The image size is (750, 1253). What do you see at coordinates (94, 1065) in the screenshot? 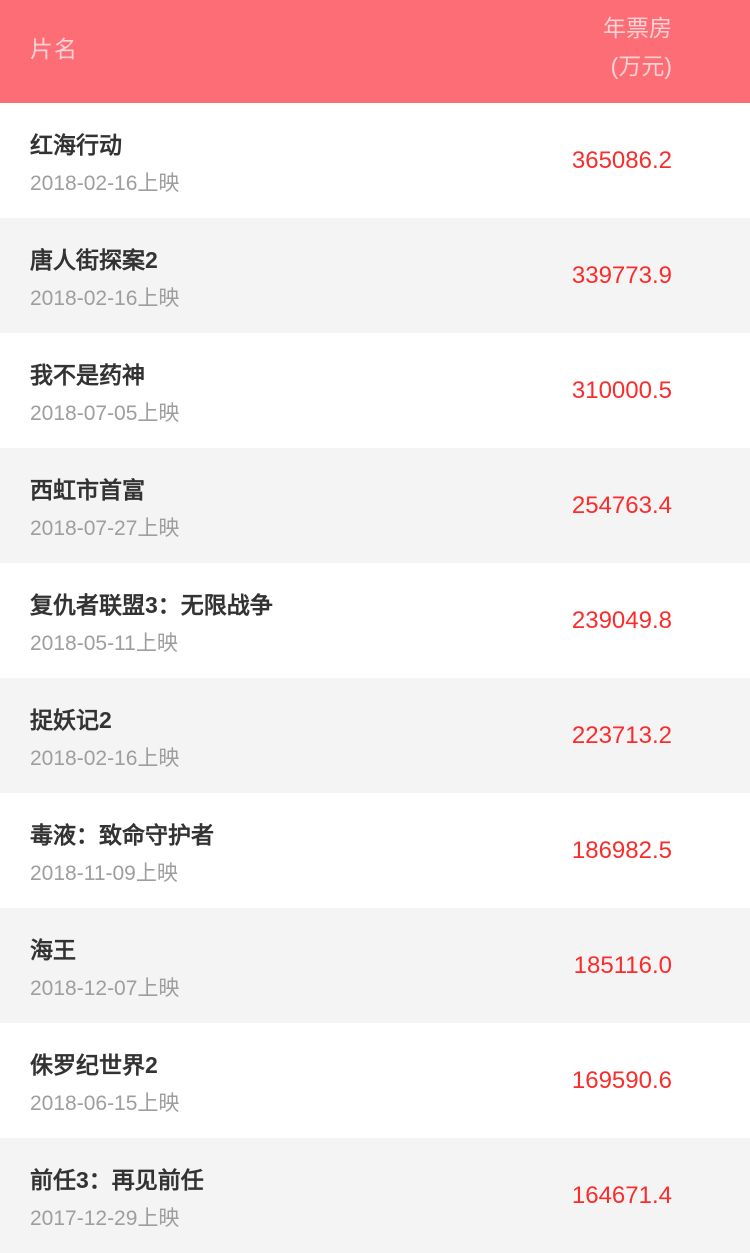
I see `movie-title: 侏罗纪世界2` at bounding box center [94, 1065].